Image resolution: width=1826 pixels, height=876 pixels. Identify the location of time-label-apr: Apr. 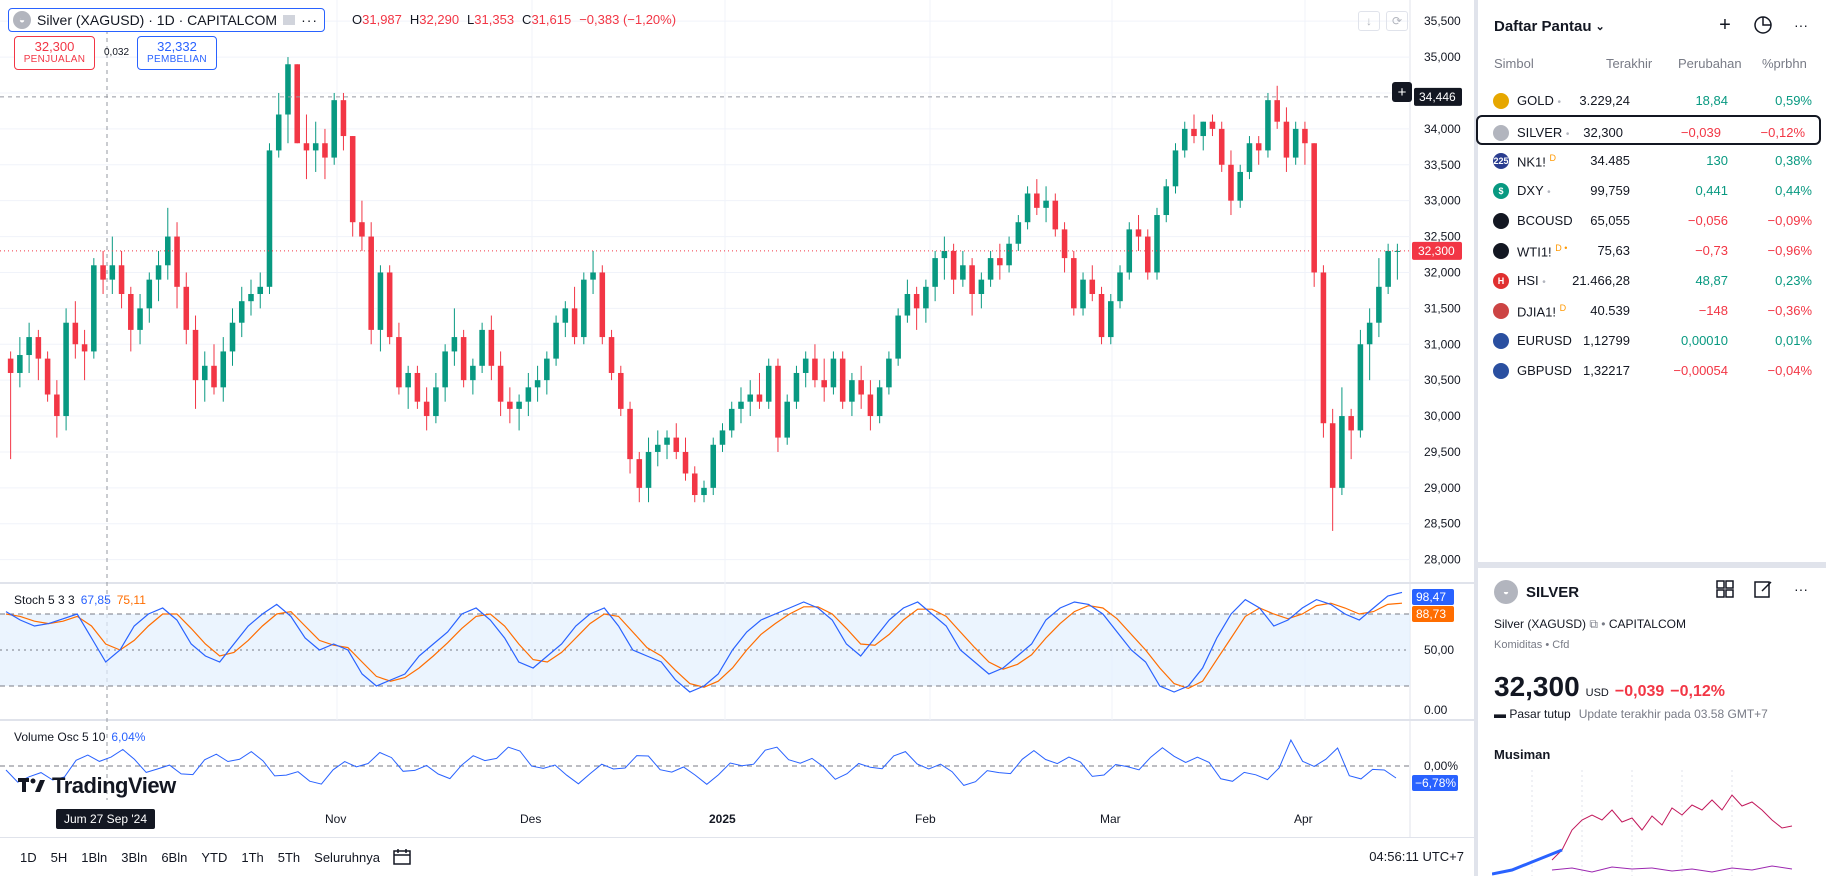
(1303, 819).